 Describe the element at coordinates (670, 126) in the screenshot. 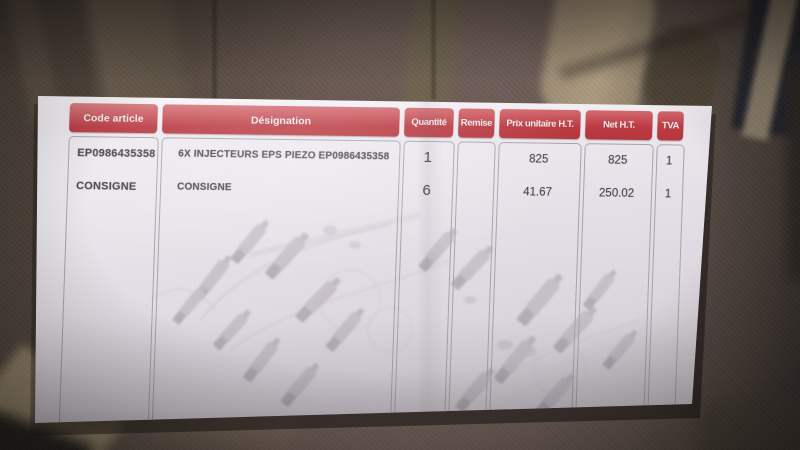

I see `column-header-tva: TVA` at that location.